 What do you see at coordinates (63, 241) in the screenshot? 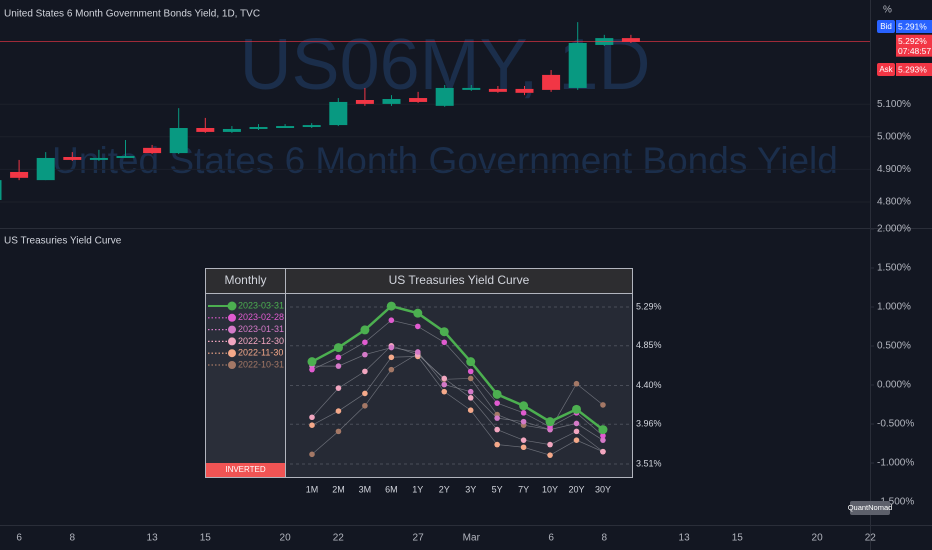
I see `indicator-label: US Treasuries Yield Curve` at bounding box center [63, 241].